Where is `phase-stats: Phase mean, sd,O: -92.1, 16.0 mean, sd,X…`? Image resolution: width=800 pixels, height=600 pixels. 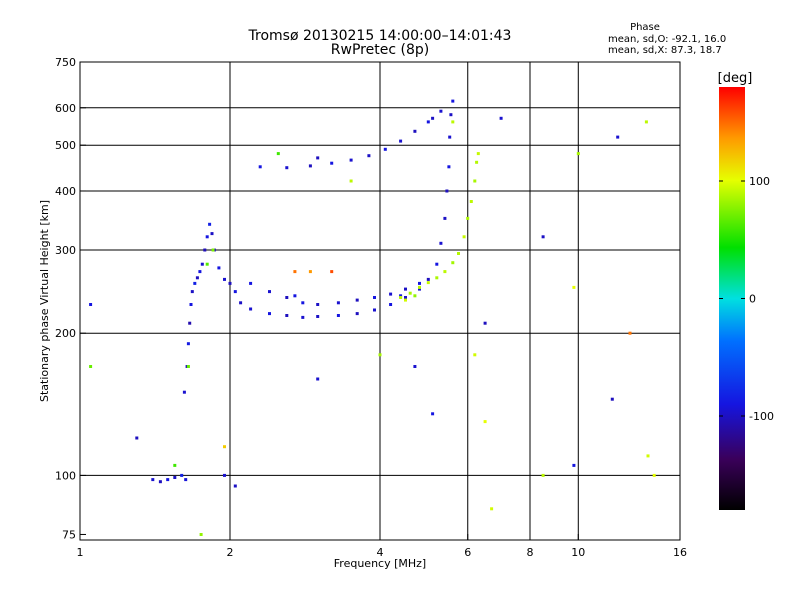 phase-stats: Phase mean, sd,O: -92.1, 16.0 mean, sd,X… is located at coordinates (667, 39).